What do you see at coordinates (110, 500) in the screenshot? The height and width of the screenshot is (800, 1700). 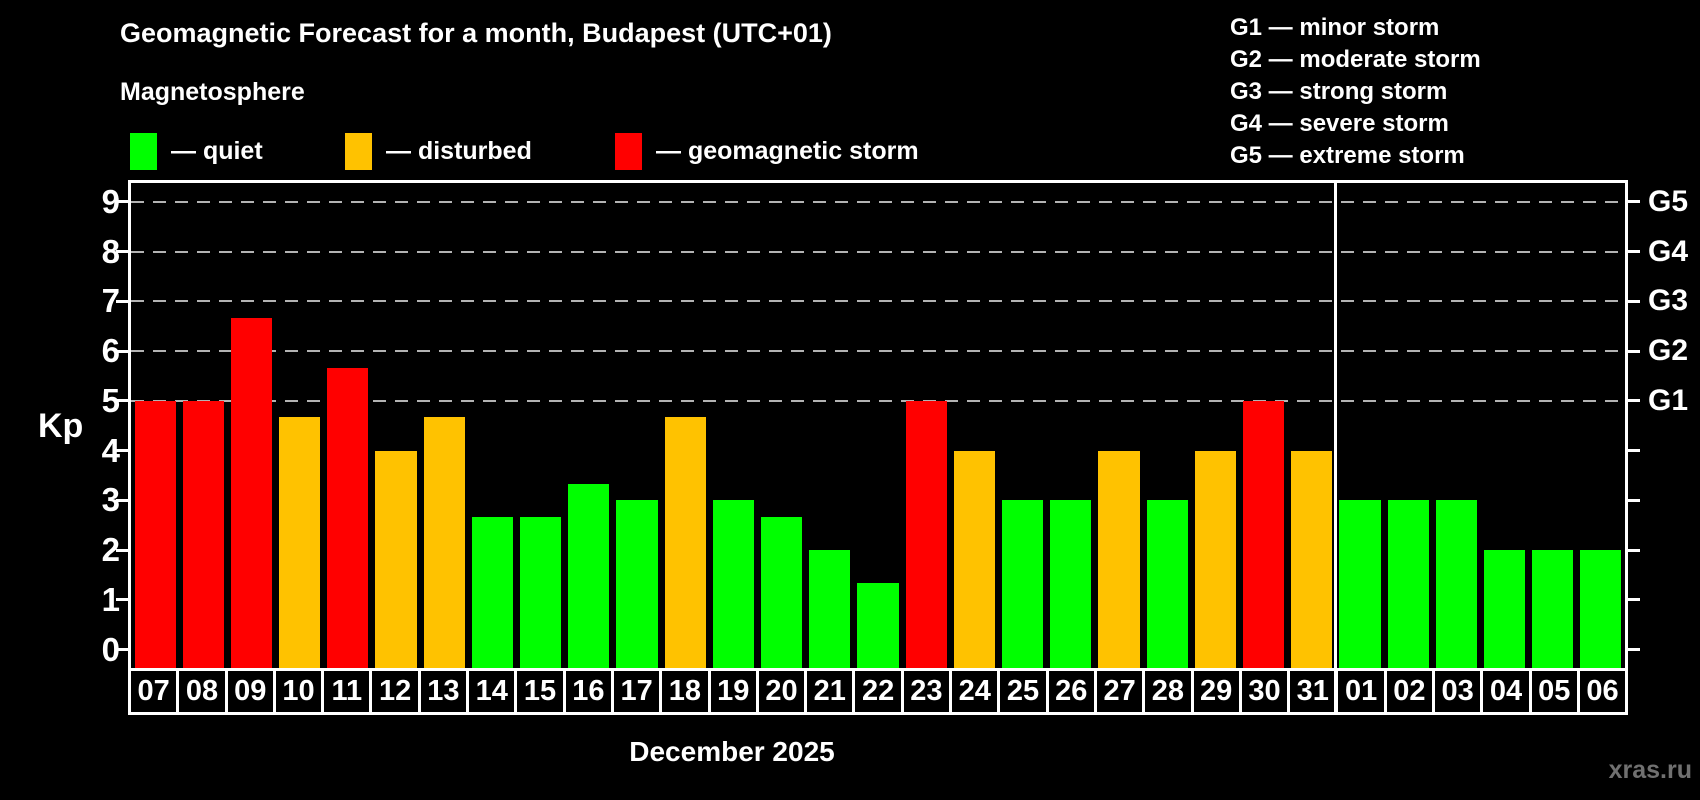 I see `y-tick-label-3: 3` at bounding box center [110, 500].